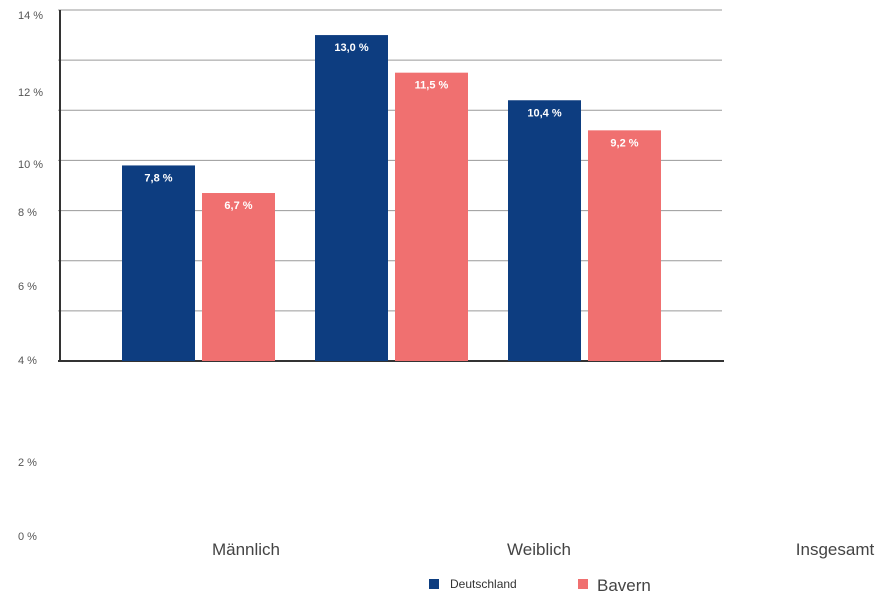  What do you see at coordinates (624, 143) in the screenshot?
I see `data-label: 9,2 %` at bounding box center [624, 143].